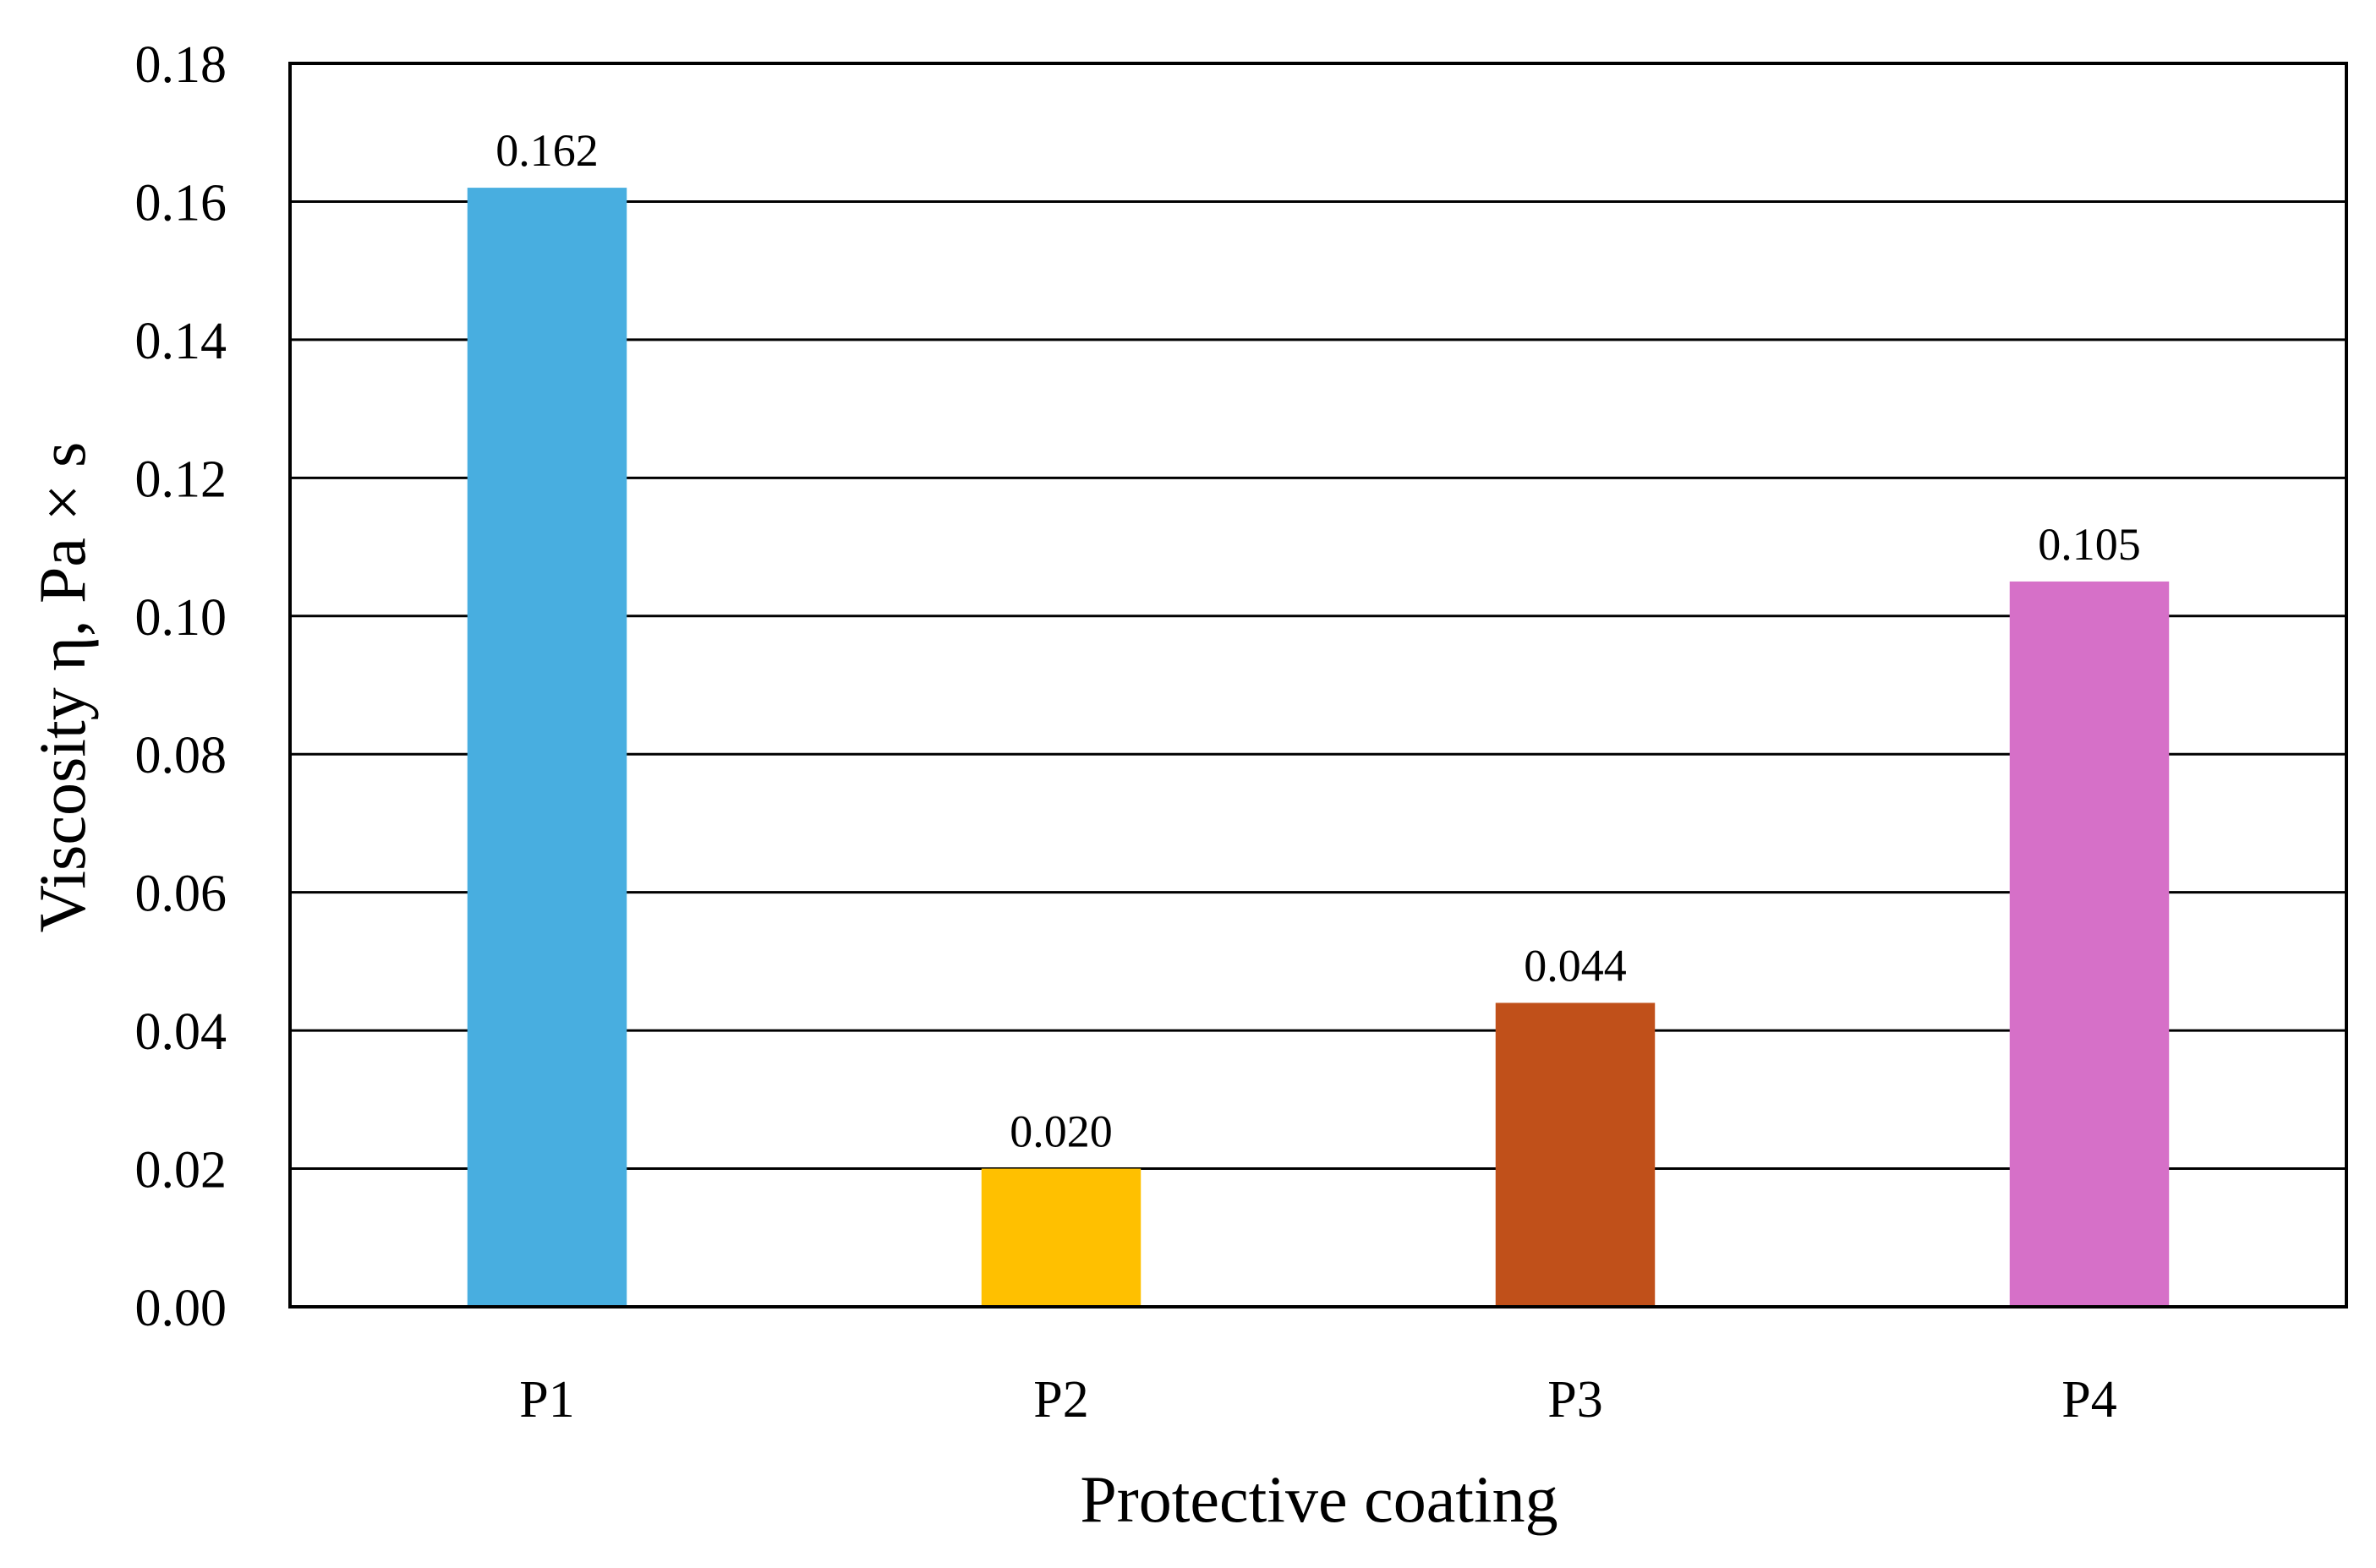  I want to click on y-axis-title: Viscosity η, Pa × s, so click(62, 687).